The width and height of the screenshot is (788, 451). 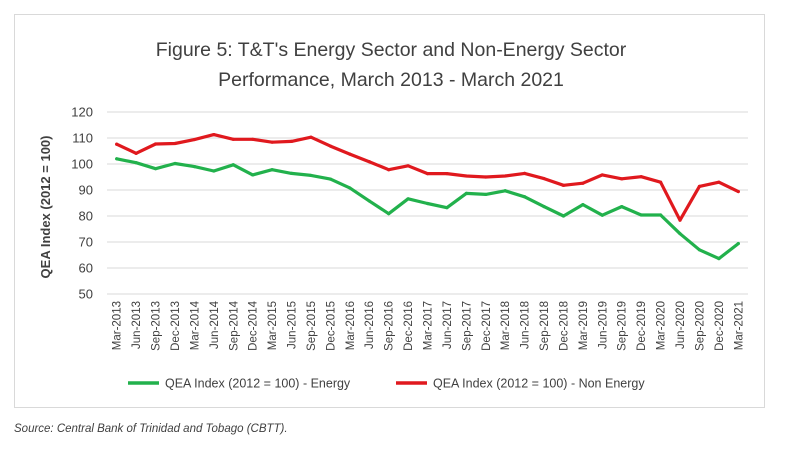 What do you see at coordinates (662, 325) in the screenshot?
I see `x-tick-label: Mar-2020` at bounding box center [662, 325].